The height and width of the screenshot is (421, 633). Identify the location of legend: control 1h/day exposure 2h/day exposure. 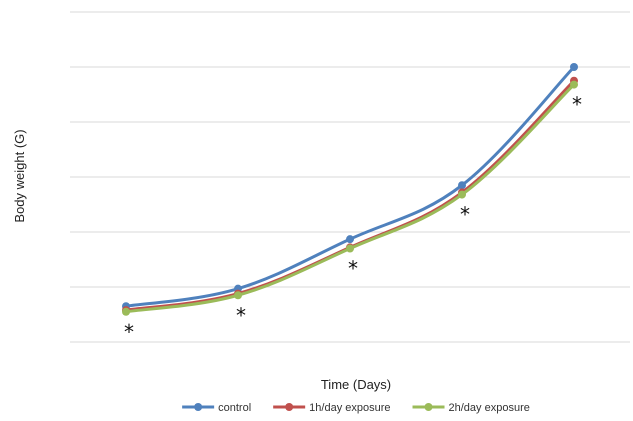
(356, 408).